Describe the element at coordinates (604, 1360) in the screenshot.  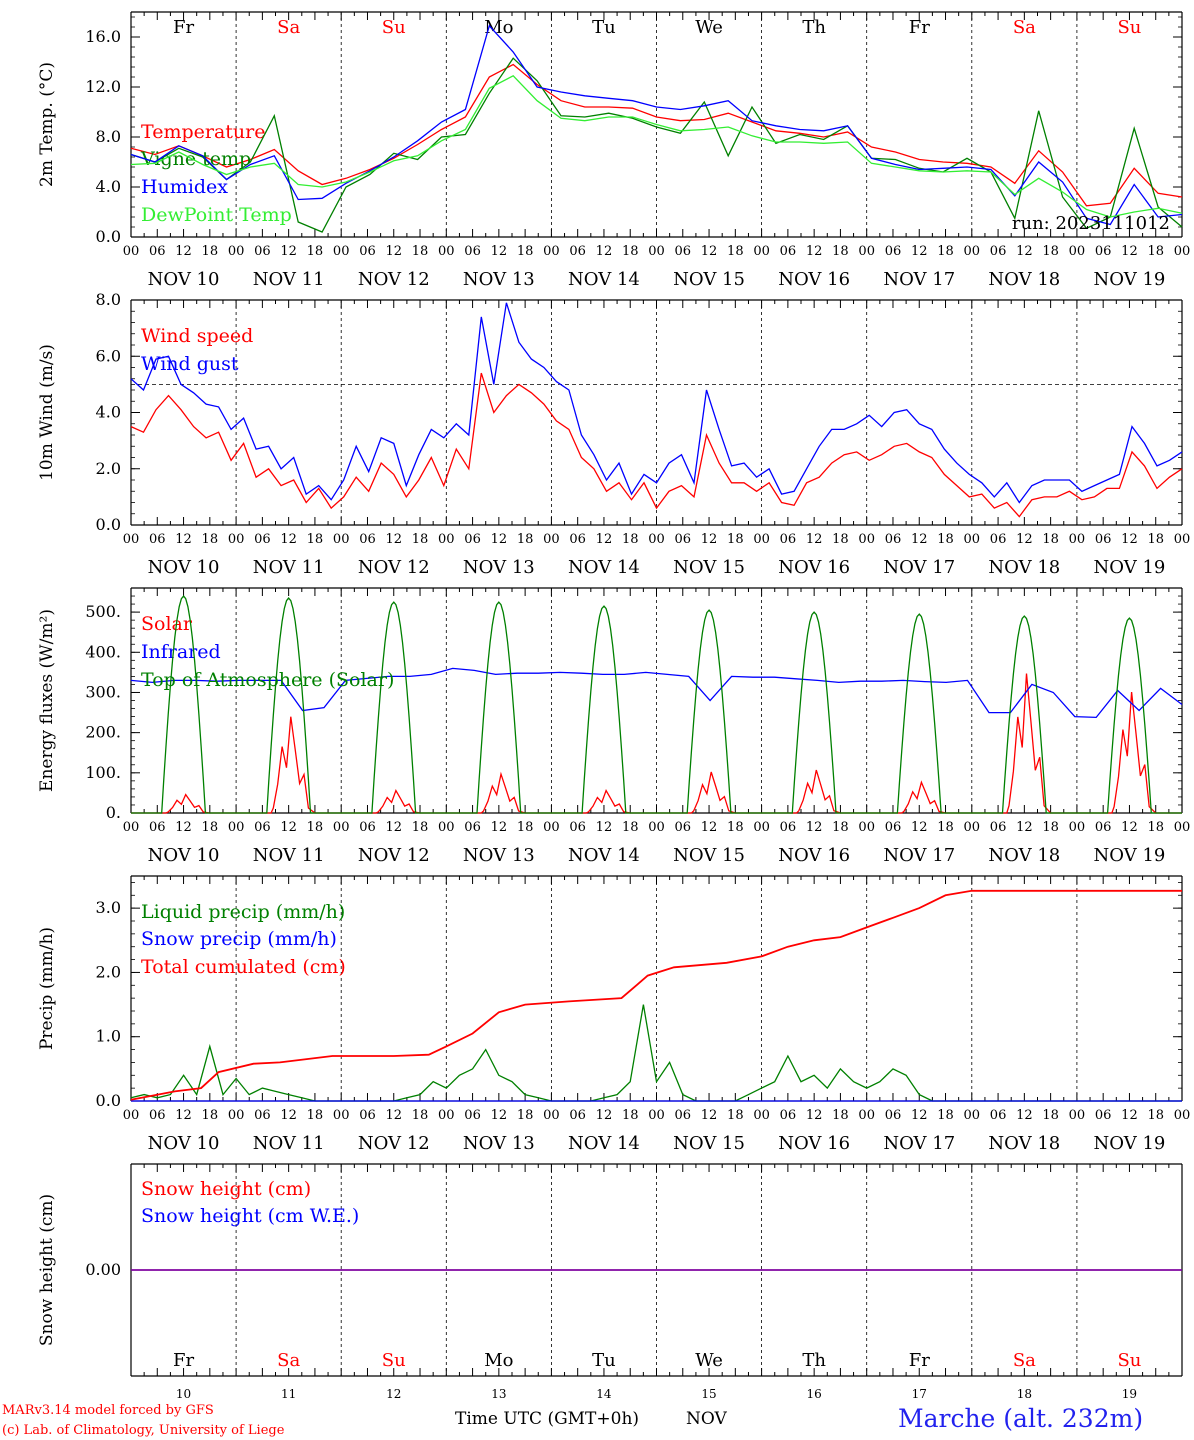
I see `weekday-label: Tu` at that location.